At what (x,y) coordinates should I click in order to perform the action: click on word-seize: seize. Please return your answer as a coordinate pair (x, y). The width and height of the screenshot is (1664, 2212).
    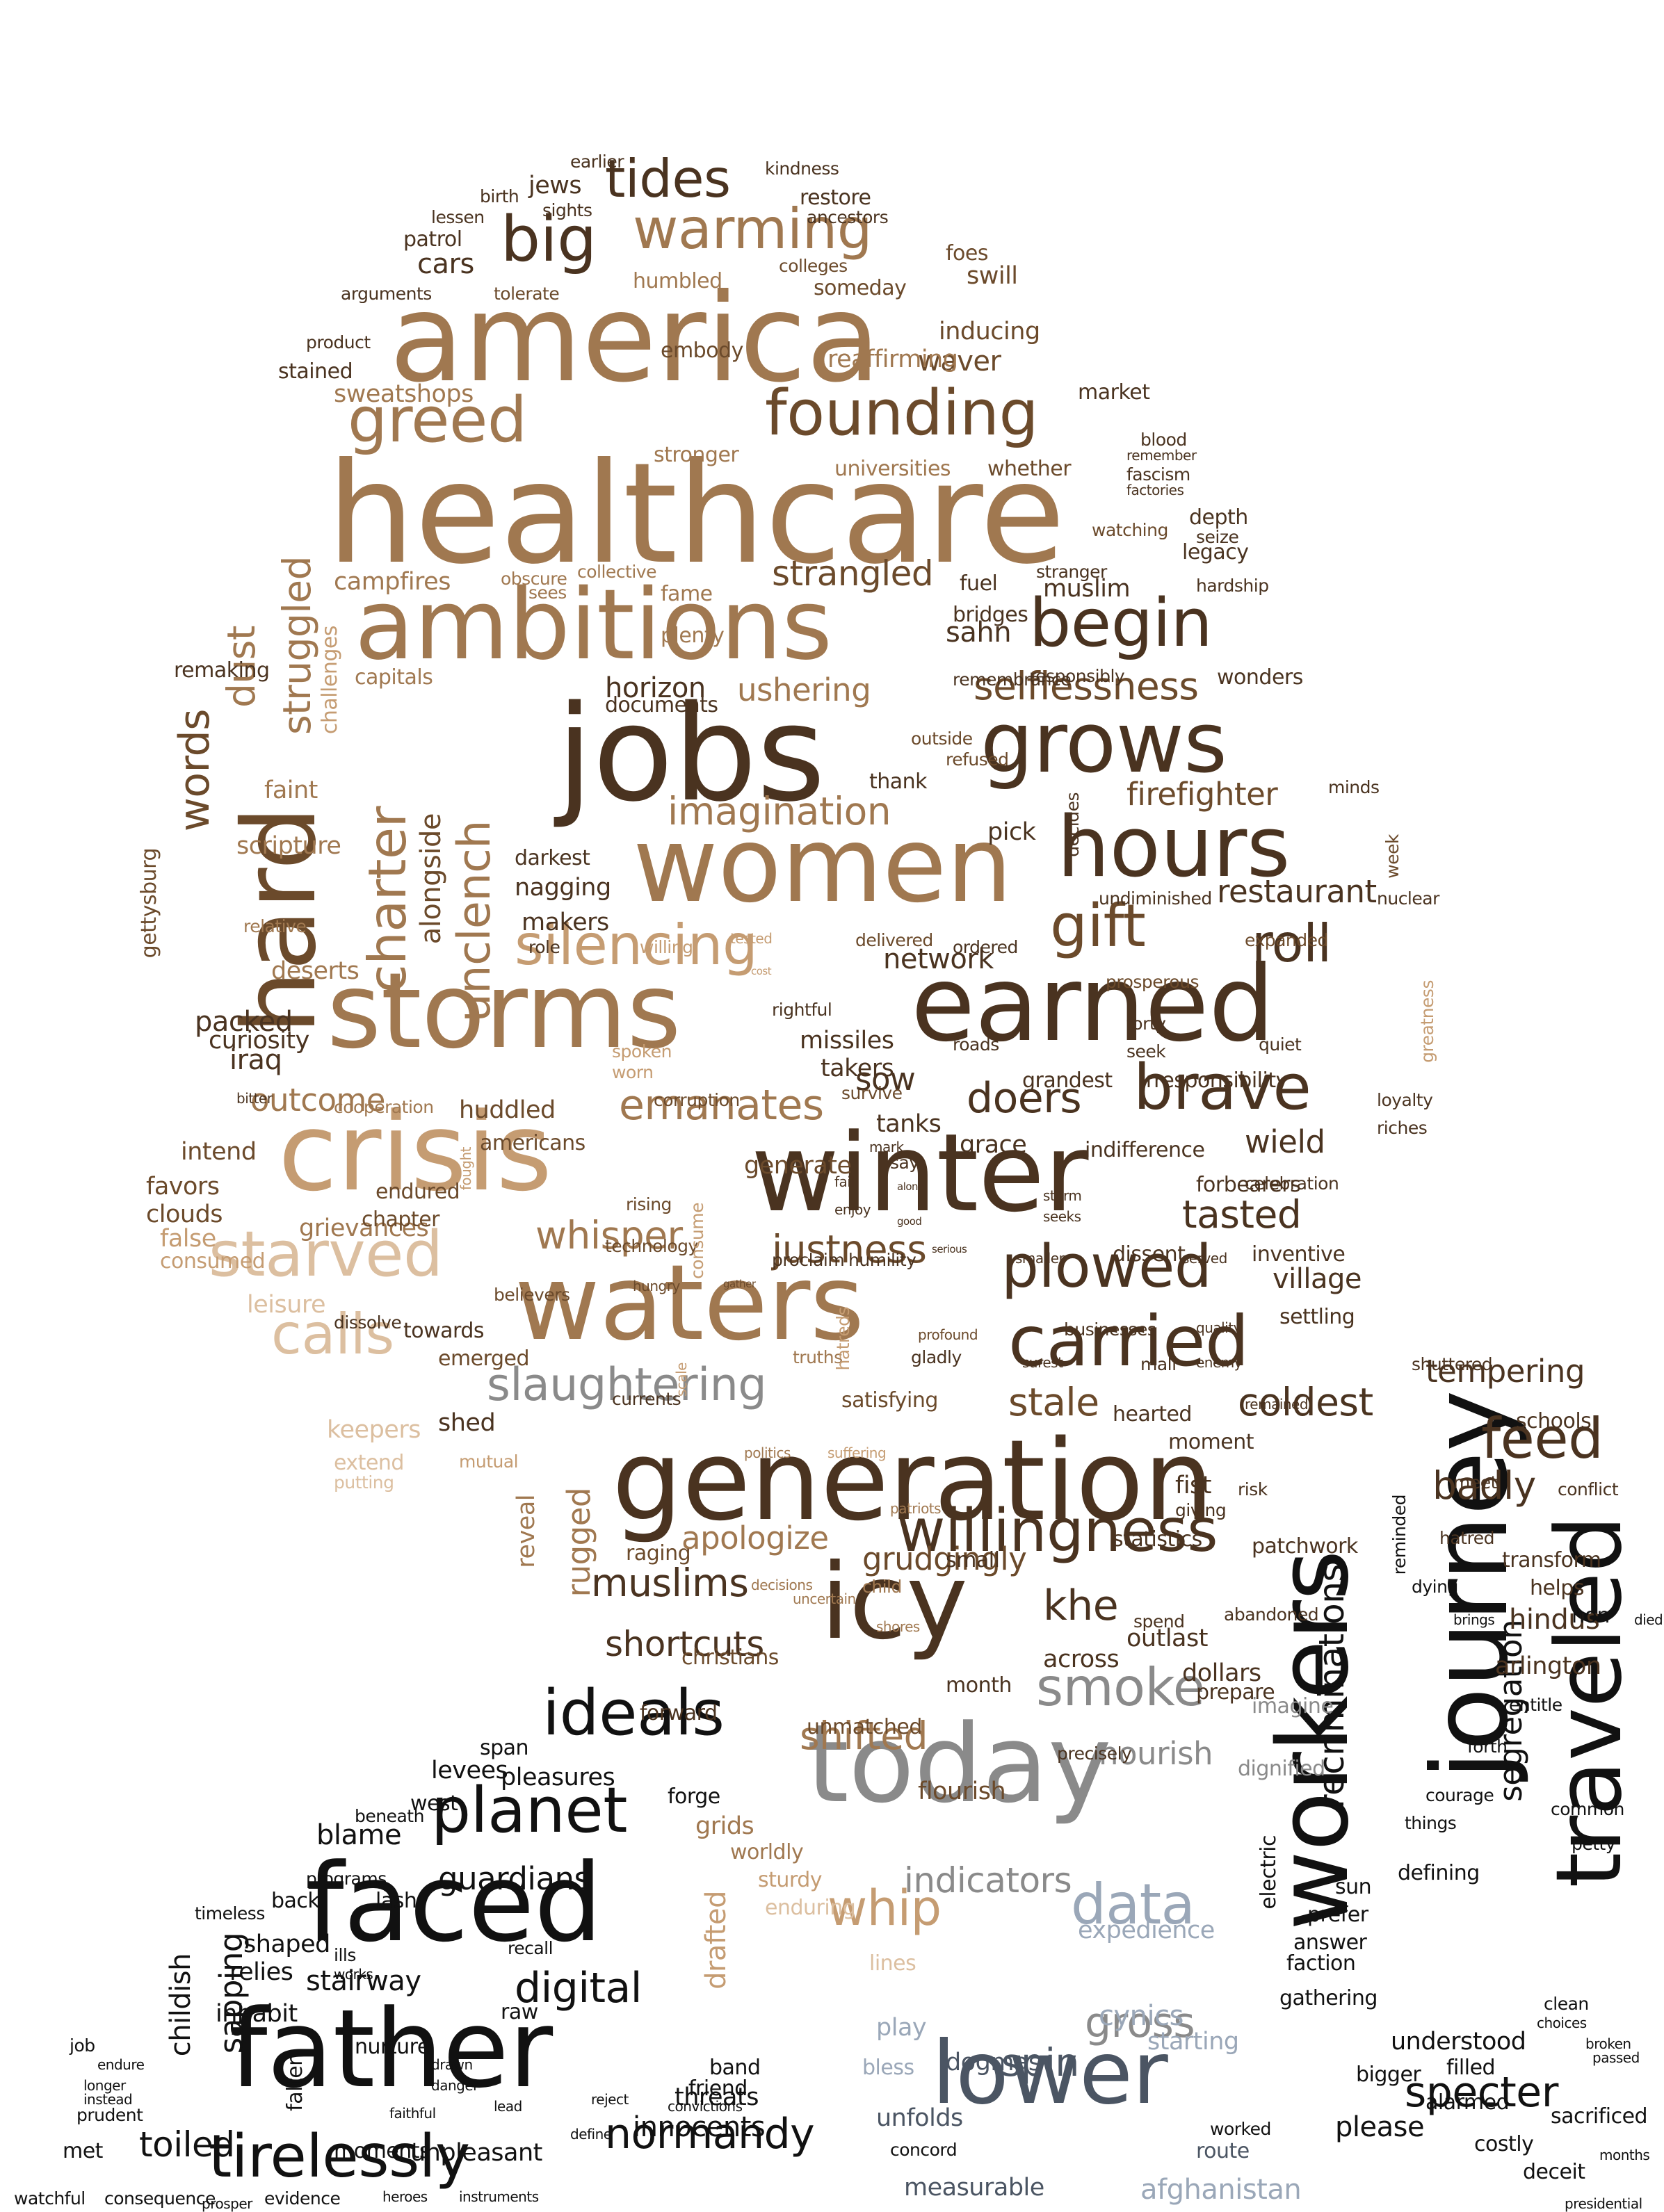
    Looking at the image, I should click on (1217, 537).